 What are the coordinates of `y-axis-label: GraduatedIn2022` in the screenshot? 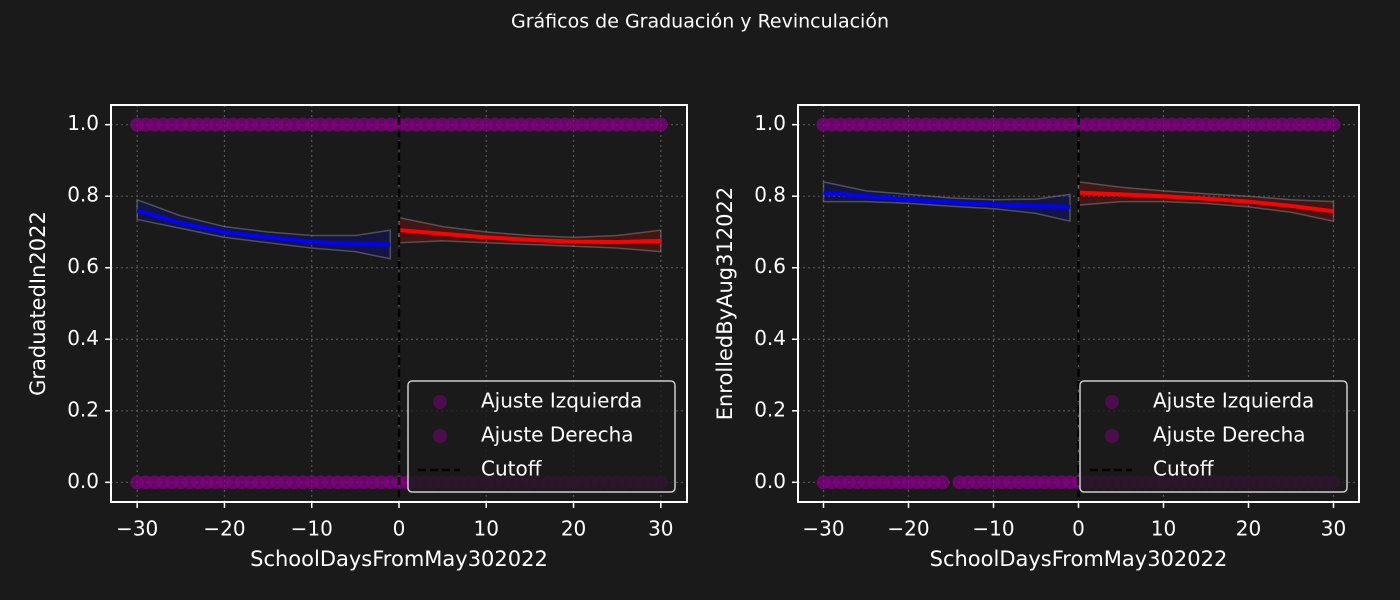 It's located at (38, 303).